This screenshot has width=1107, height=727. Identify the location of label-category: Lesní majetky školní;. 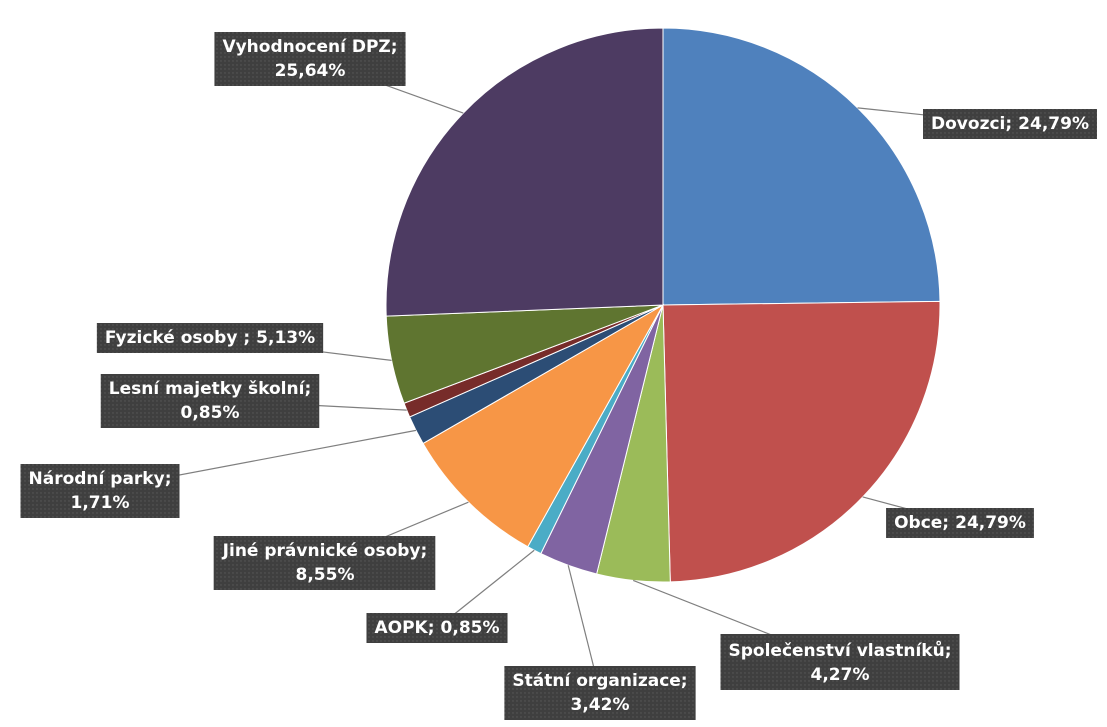
(210, 389).